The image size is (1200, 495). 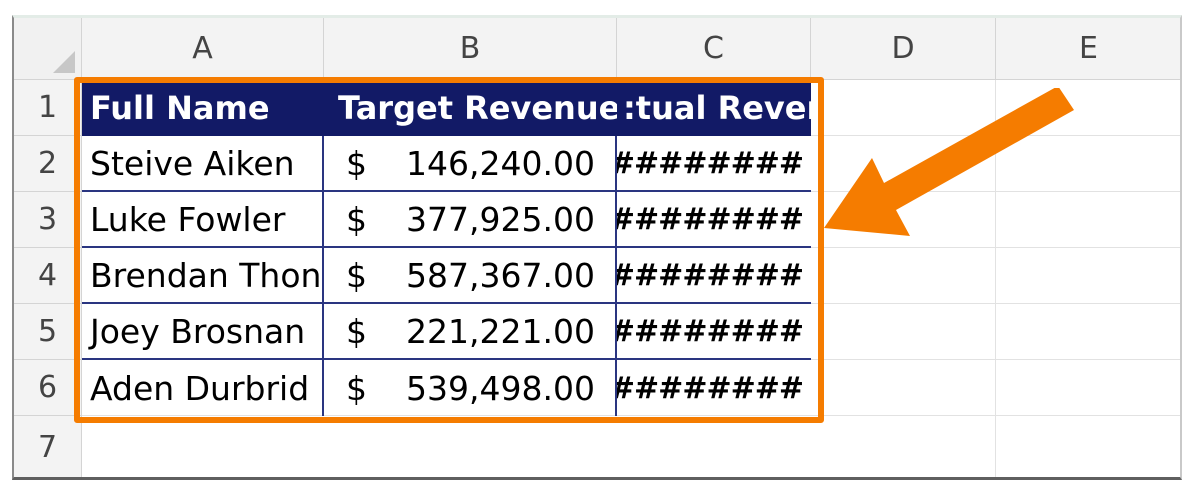 I want to click on row-header-7: 7, so click(x=48, y=446).